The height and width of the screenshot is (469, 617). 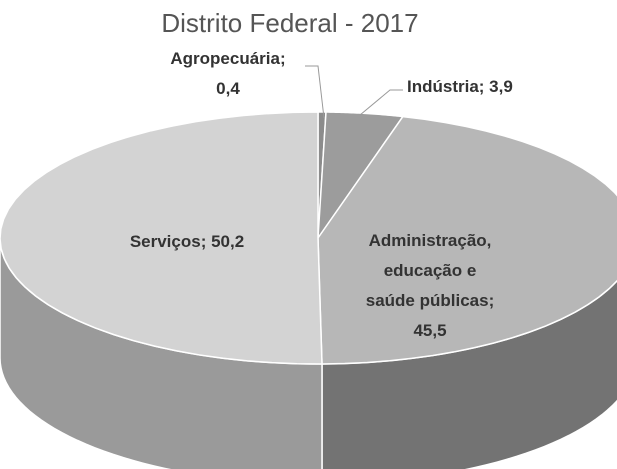 What do you see at coordinates (430, 270) in the screenshot?
I see `data-label: educação e` at bounding box center [430, 270].